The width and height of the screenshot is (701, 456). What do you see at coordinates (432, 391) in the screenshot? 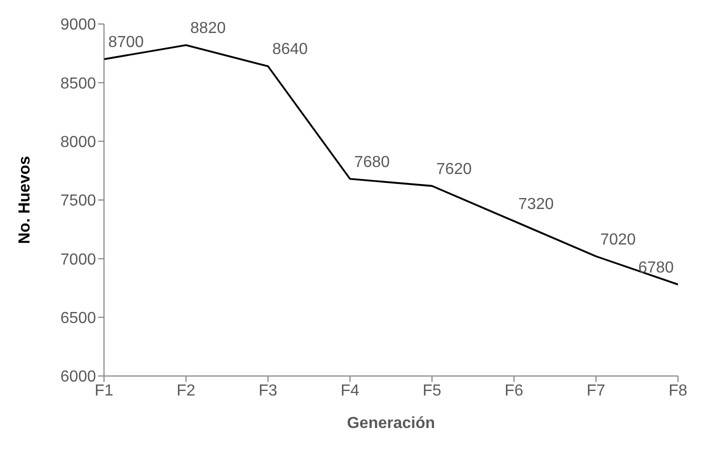
I see `x-tick-label: F5` at bounding box center [432, 391].